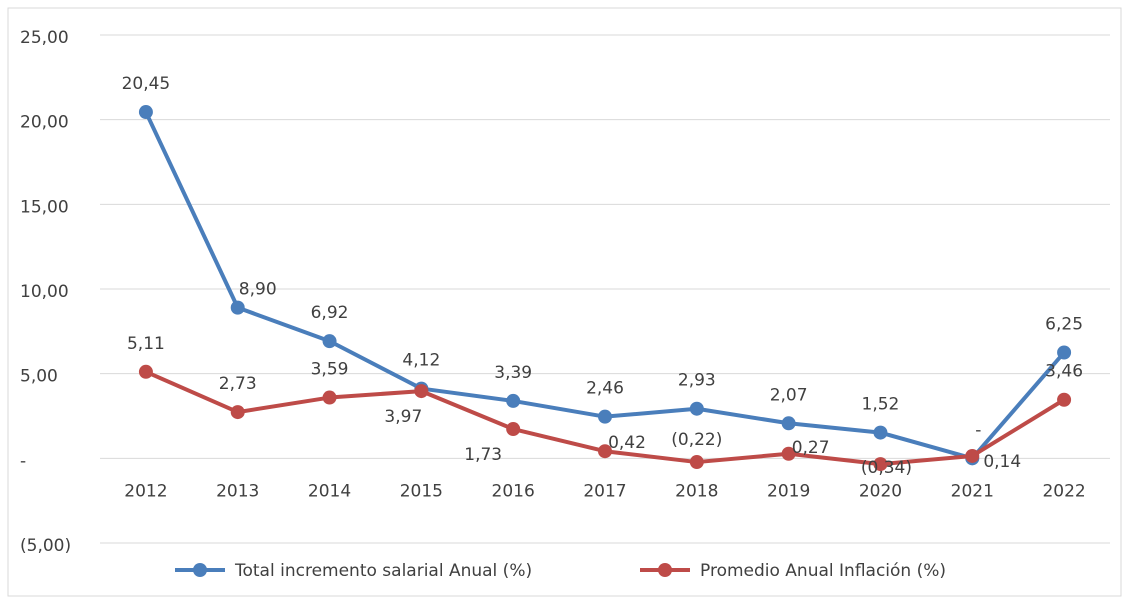 The height and width of the screenshot is (597, 1128). What do you see at coordinates (881, 405) in the screenshot?
I see `data-label: 1,52` at bounding box center [881, 405].